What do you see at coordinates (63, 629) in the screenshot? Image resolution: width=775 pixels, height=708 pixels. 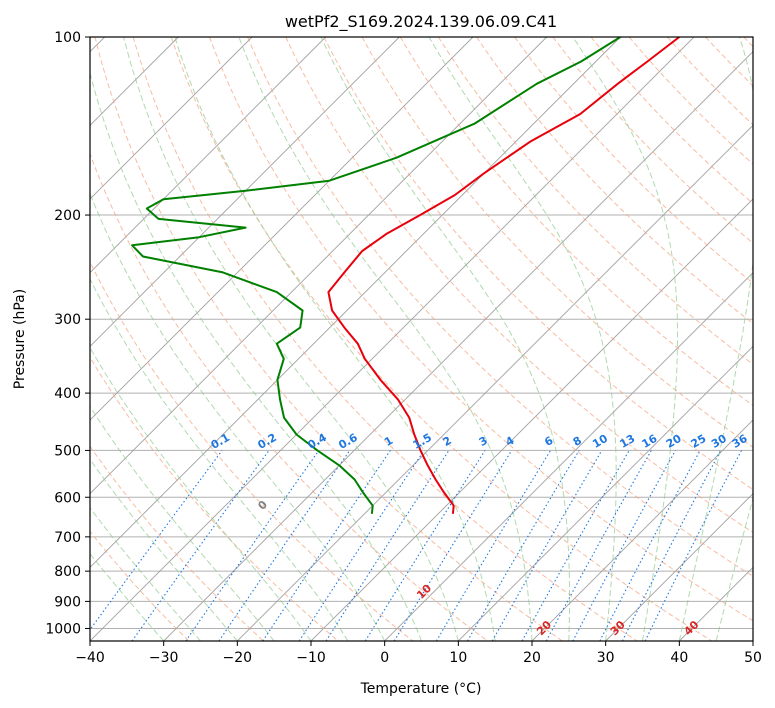 I see `y-tick-label: 1000` at bounding box center [63, 629].